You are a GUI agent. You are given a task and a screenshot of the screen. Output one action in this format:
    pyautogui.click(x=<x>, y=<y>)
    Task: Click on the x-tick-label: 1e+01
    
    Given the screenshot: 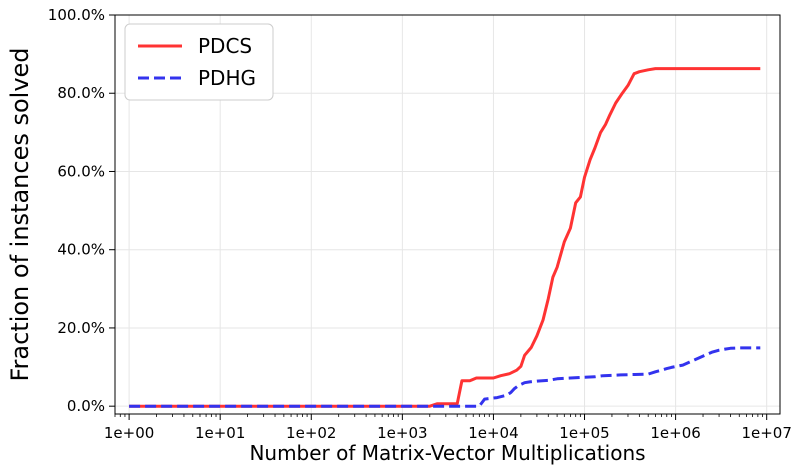 What is the action you would take?
    pyautogui.click(x=220, y=433)
    